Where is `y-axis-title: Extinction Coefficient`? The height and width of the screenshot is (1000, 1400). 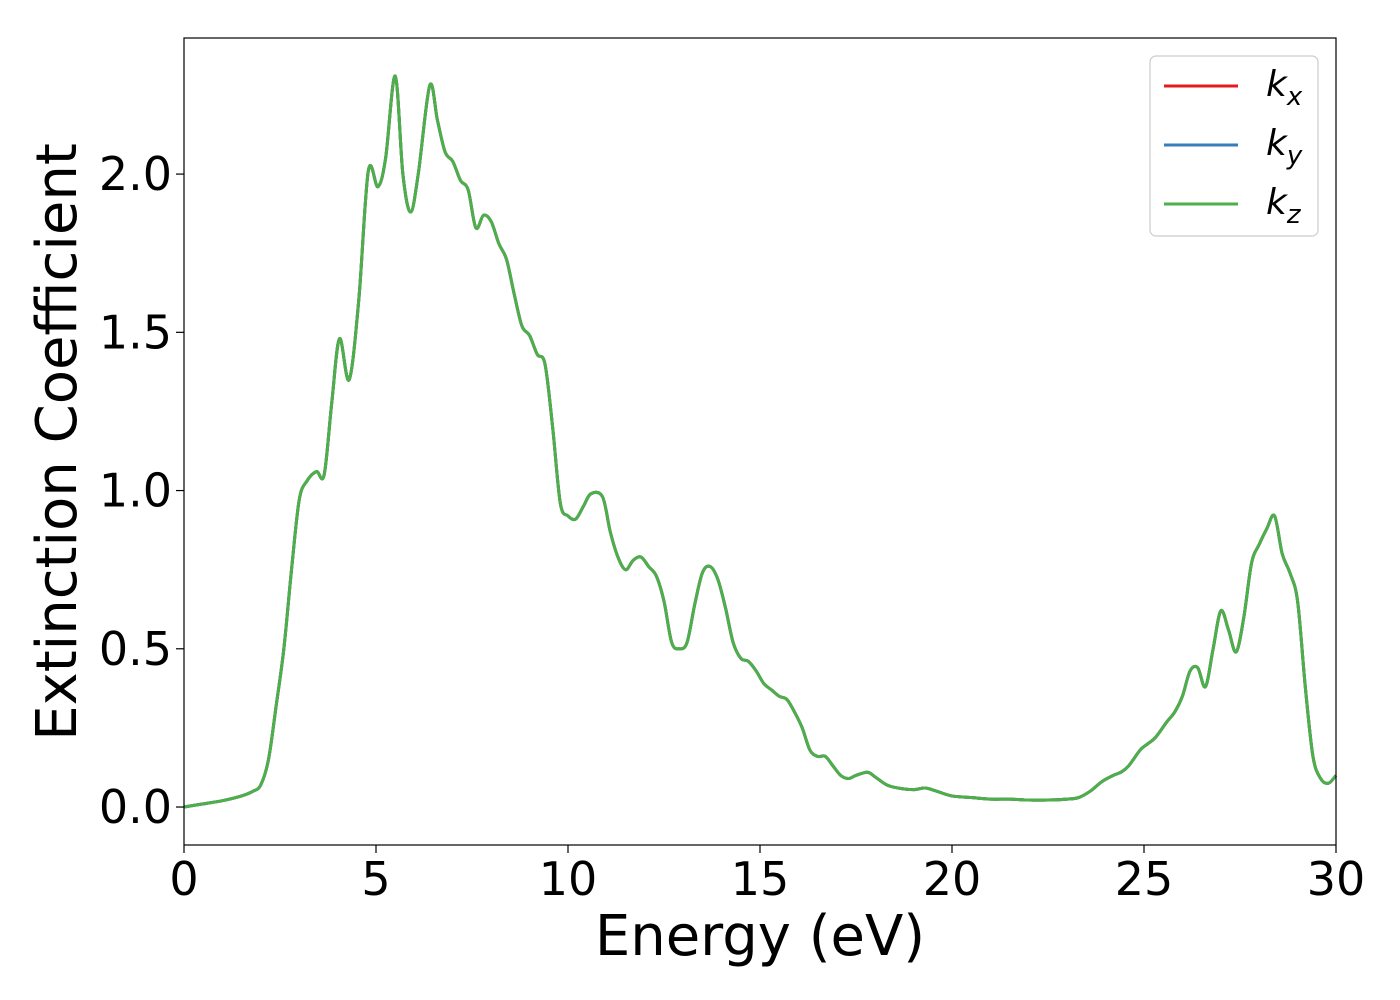
y-axis-title: Extinction Coefficient is located at coordinates (57, 442).